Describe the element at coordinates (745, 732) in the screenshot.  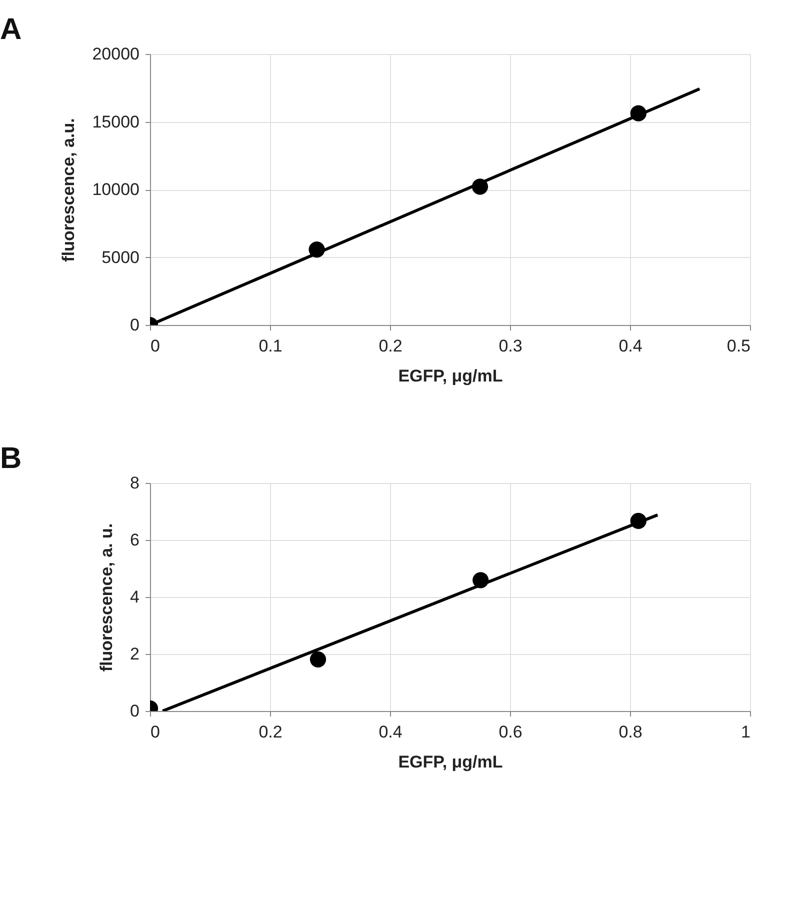
I see `x-tick-label: 1` at that location.